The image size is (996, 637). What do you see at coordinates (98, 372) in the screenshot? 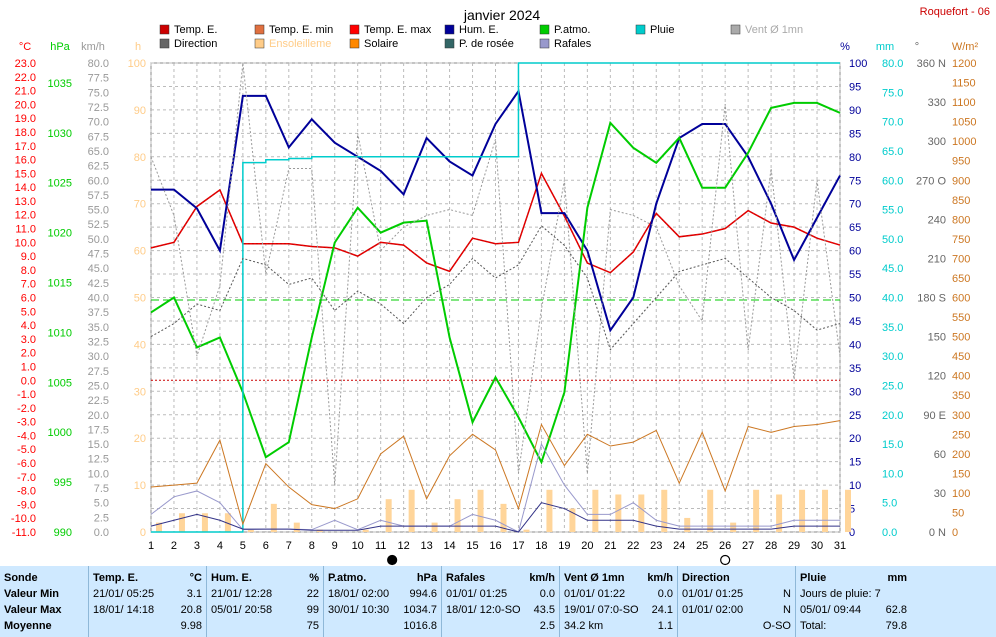
I see `wind-tick-label: 27.5` at bounding box center [98, 372].